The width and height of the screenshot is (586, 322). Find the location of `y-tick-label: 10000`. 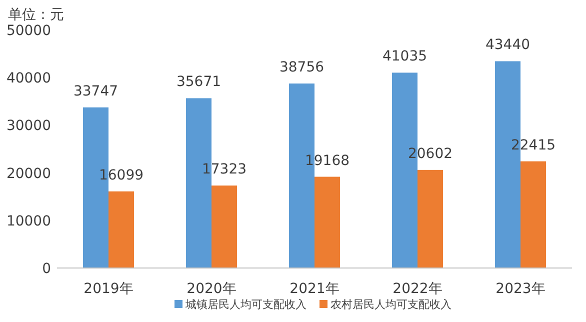

y-tick-label: 10000 is located at coordinates (28, 221).